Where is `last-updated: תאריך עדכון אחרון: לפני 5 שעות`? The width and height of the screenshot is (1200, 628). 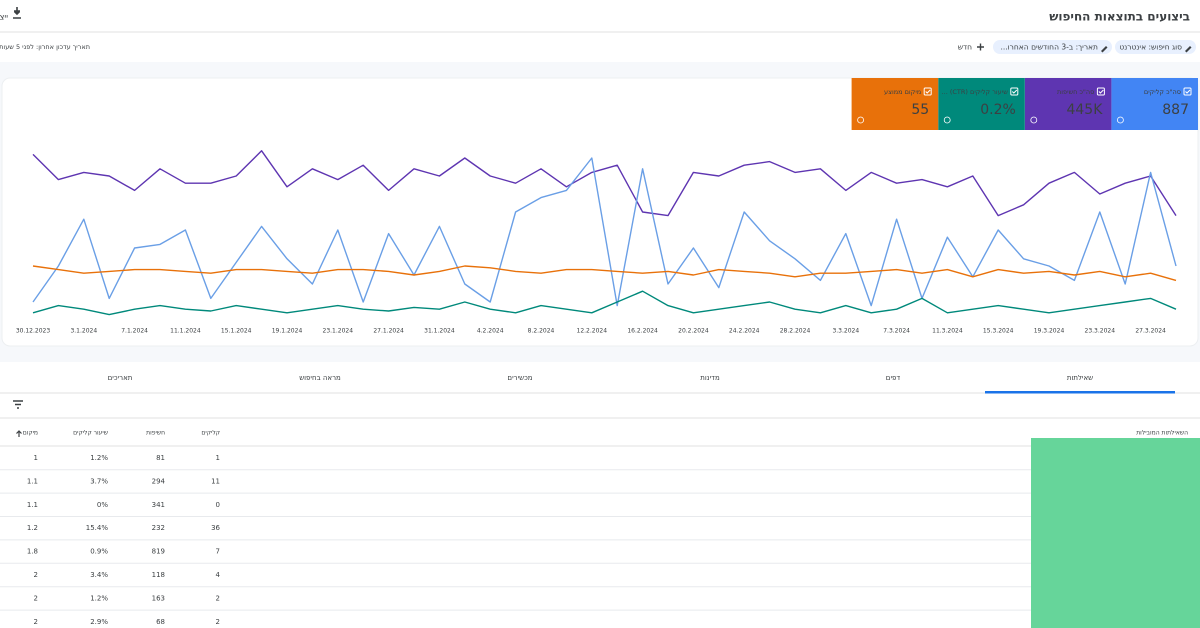
last-updated: תאריך עדכון אחרון: לפני 5 שעות is located at coordinates (45, 47).